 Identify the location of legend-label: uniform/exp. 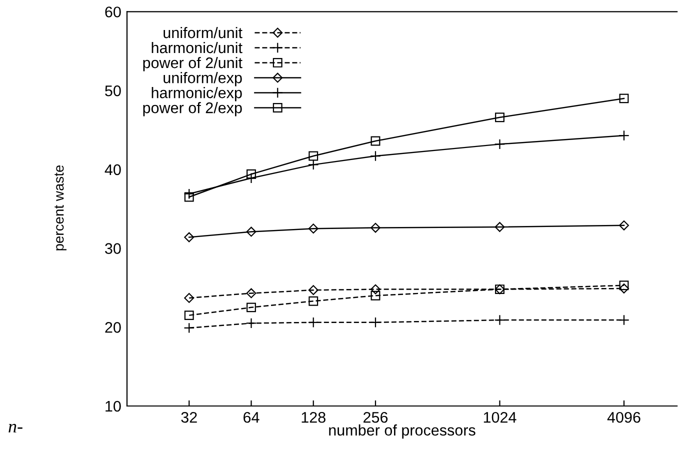
(203, 79).